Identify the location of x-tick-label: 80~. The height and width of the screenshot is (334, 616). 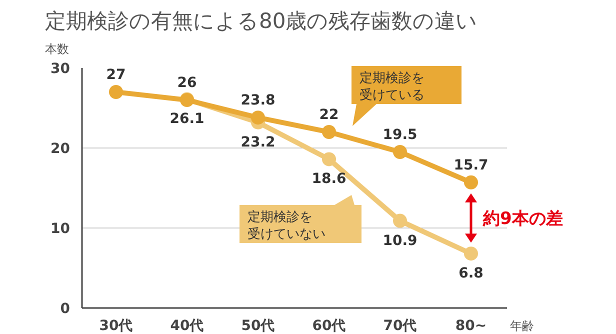
(471, 326).